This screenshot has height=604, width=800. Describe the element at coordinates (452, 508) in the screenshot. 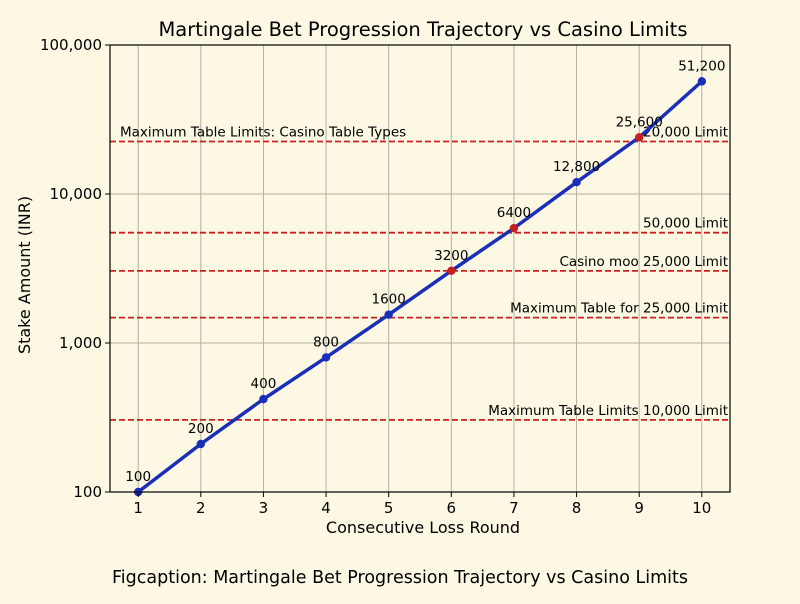

I see `x-tick-label: 6` at that location.